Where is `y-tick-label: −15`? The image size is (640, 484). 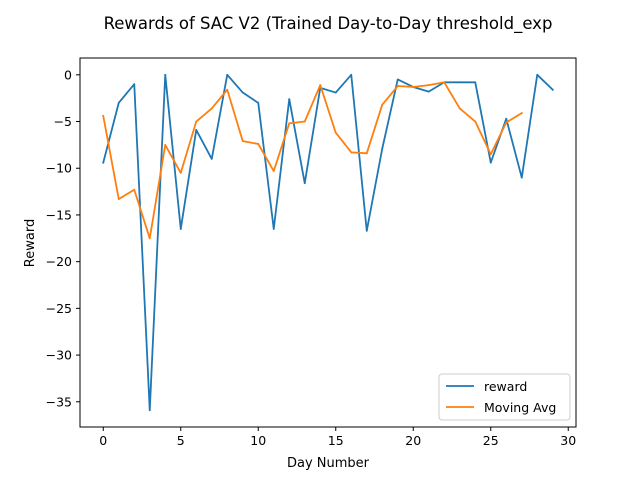
y-tick-label: −15 is located at coordinates (59, 214).